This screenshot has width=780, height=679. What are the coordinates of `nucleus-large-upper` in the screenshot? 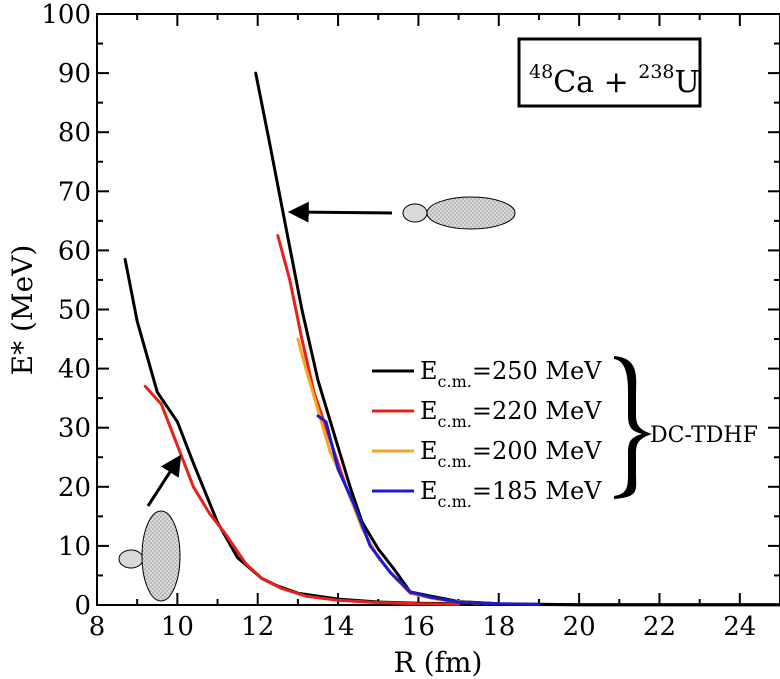 It's located at (471, 213).